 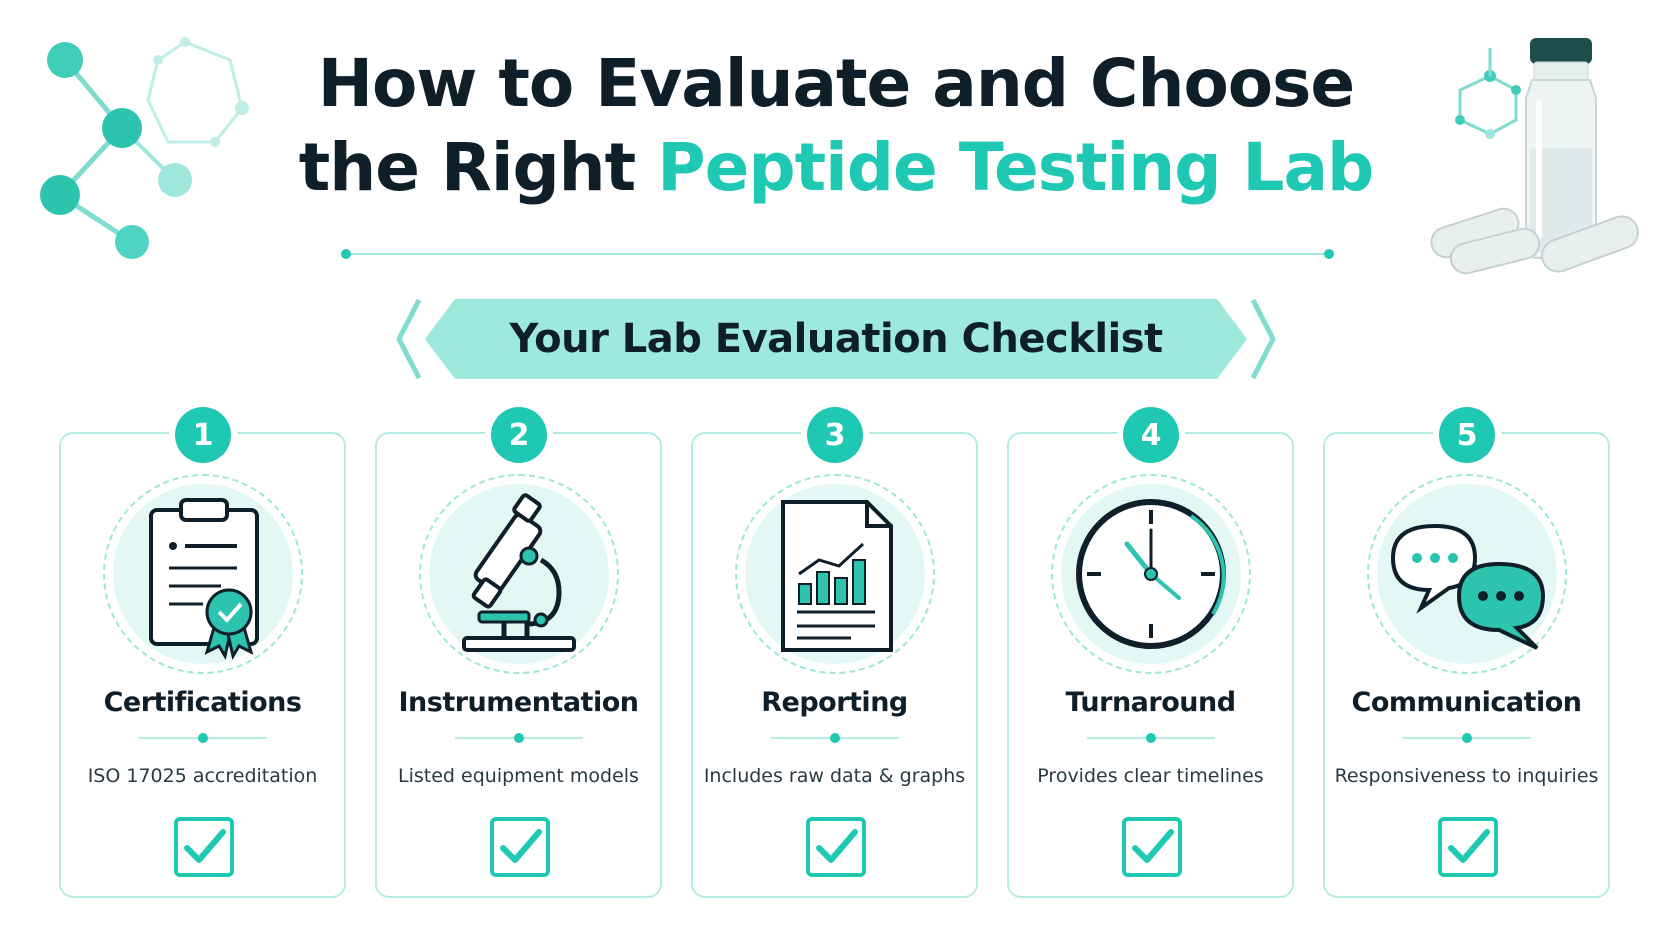 I want to click on clock-icon, so click(x=1151, y=574).